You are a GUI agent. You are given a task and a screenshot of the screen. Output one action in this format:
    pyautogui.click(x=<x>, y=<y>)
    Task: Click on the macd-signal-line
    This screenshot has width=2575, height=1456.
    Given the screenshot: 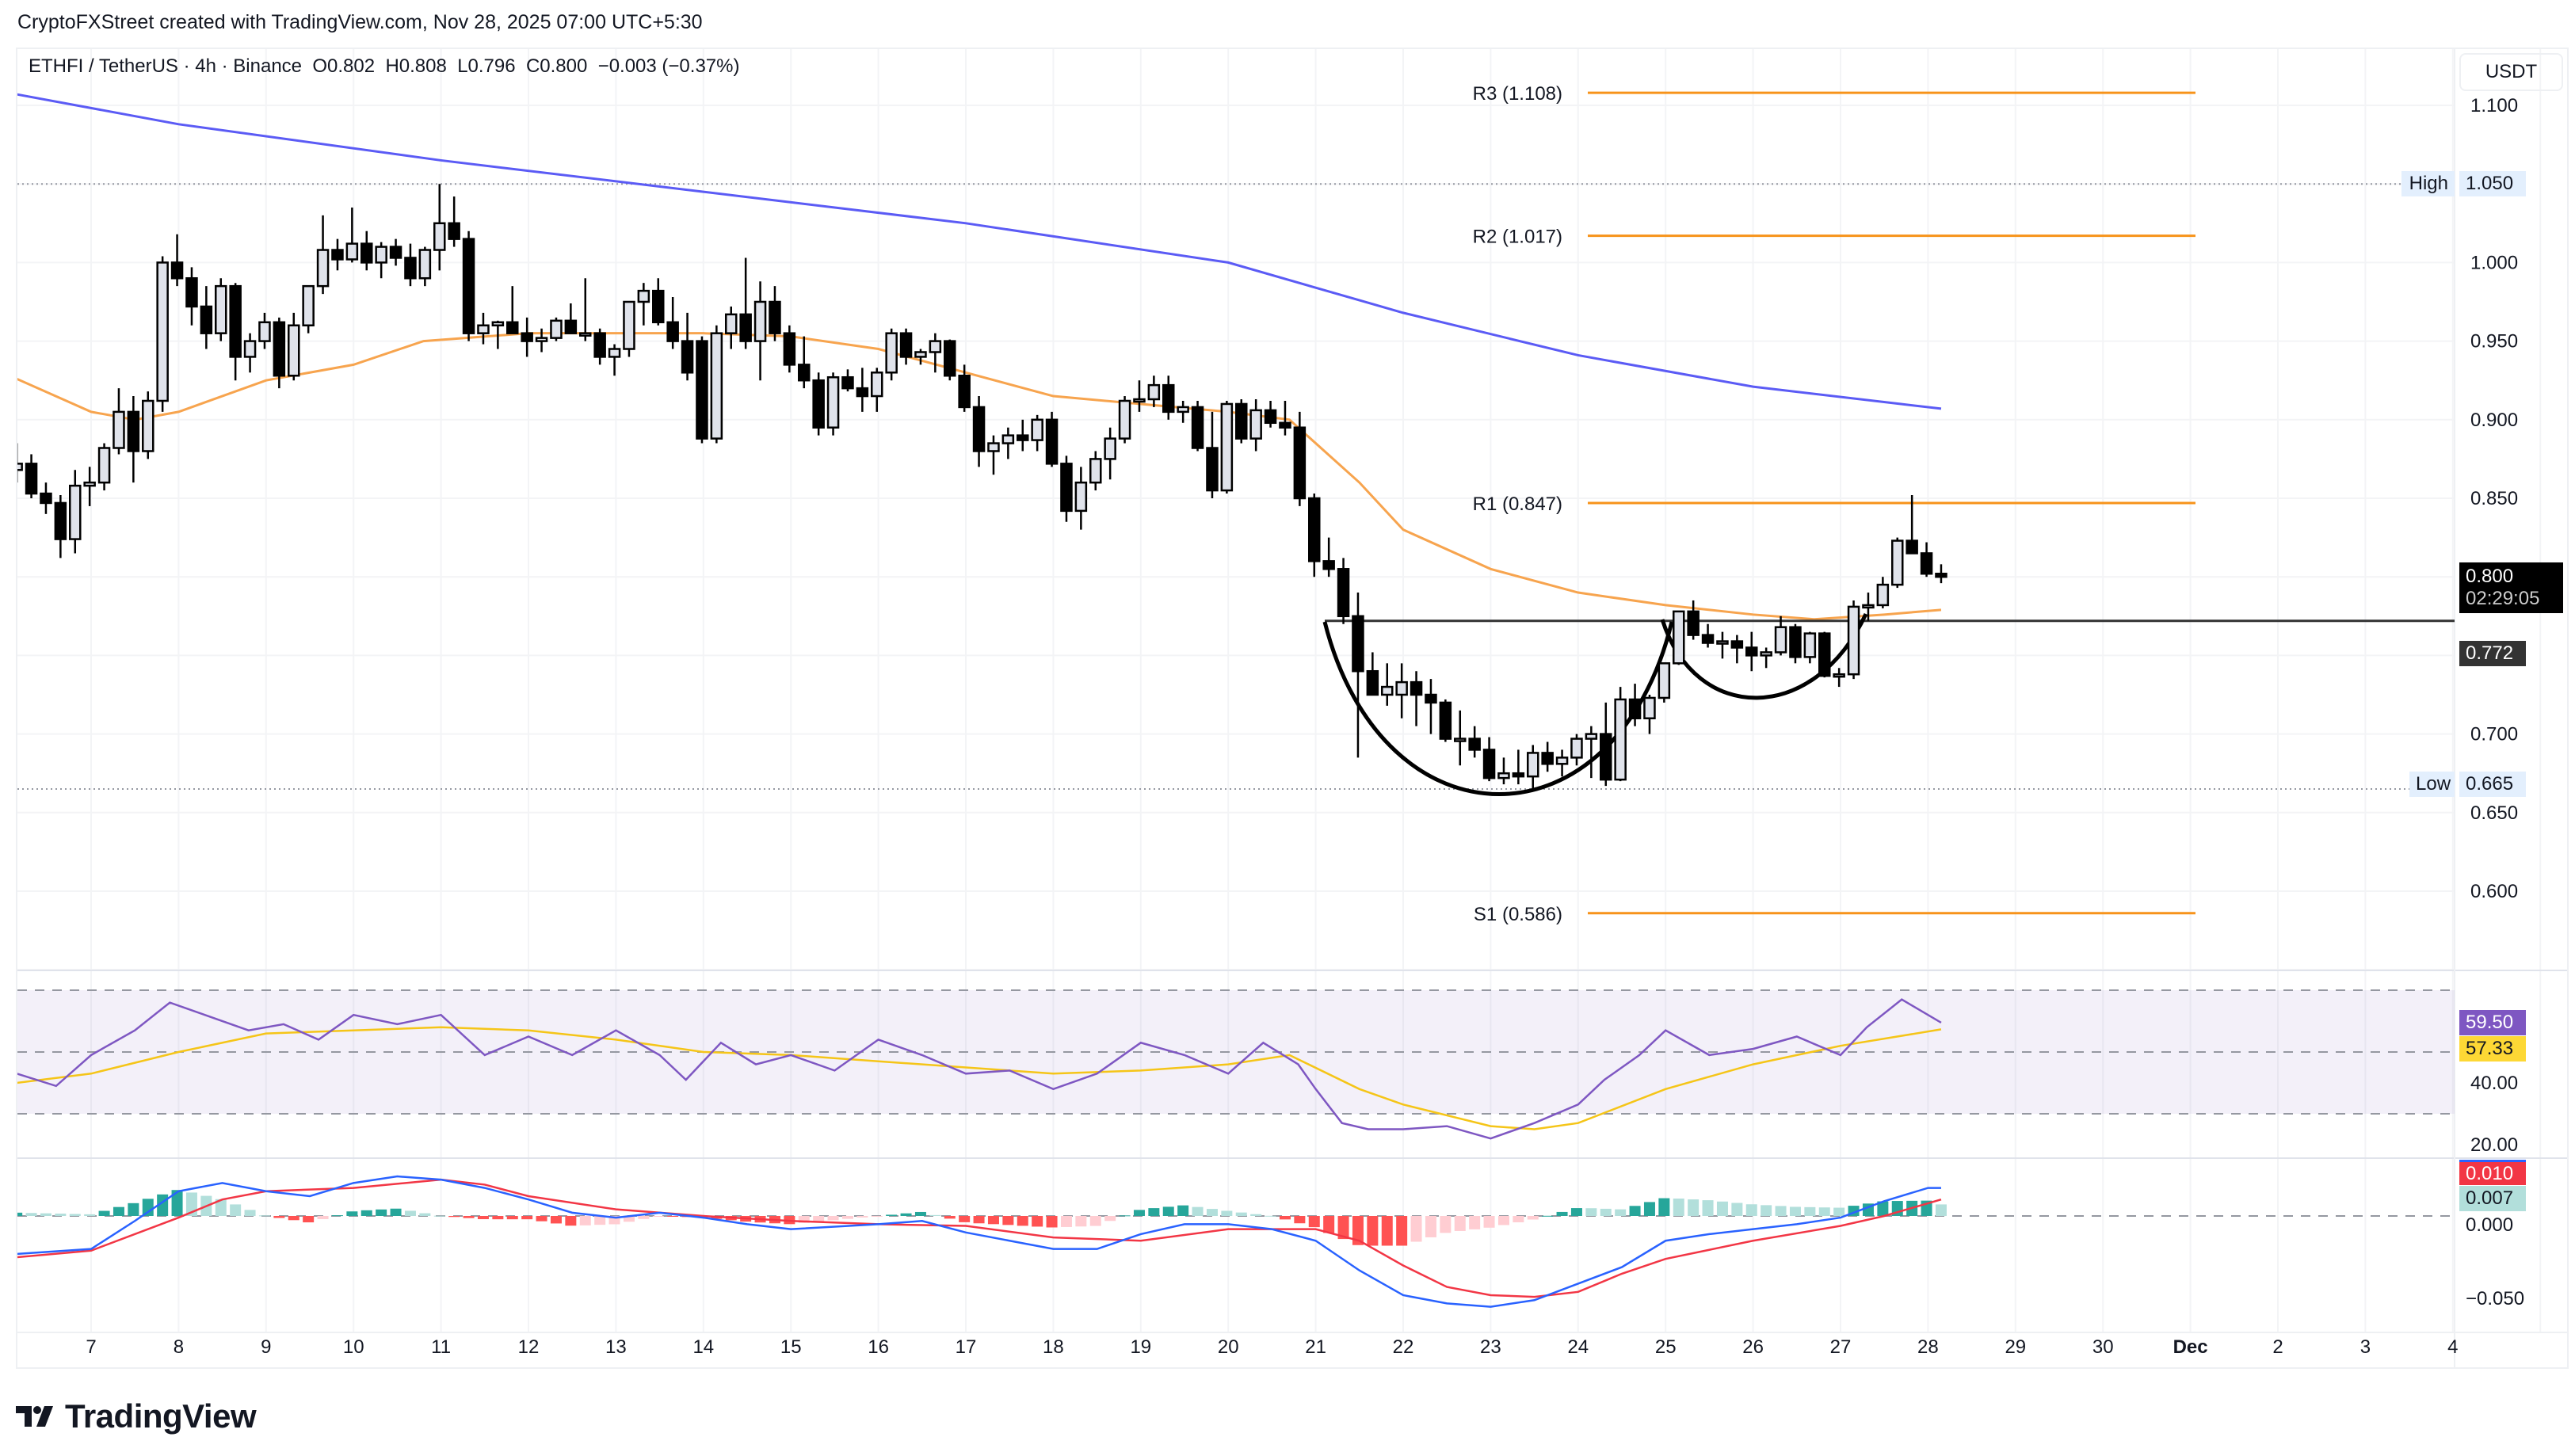 What is the action you would take?
    pyautogui.click(x=979, y=1238)
    